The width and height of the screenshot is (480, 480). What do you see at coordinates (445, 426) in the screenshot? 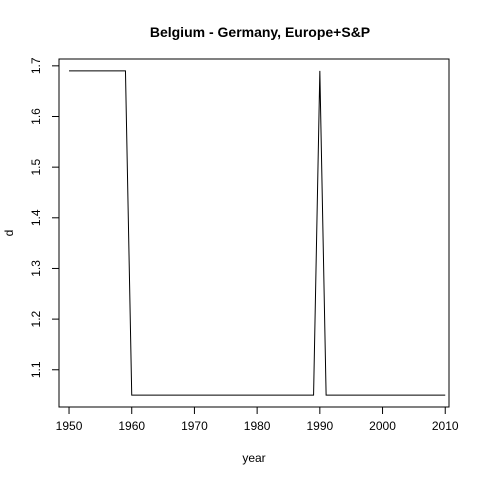
I see `x-tick-label: 2010` at bounding box center [445, 426].